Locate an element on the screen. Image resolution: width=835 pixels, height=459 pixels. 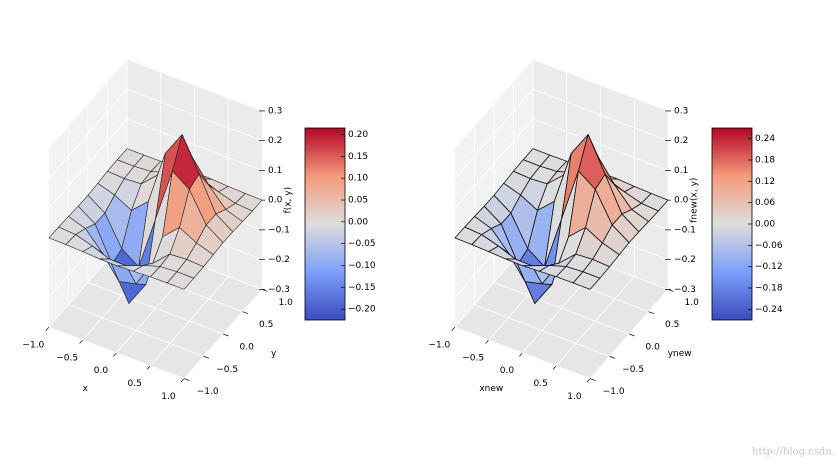
x-axis-label: x is located at coordinates (86, 389).